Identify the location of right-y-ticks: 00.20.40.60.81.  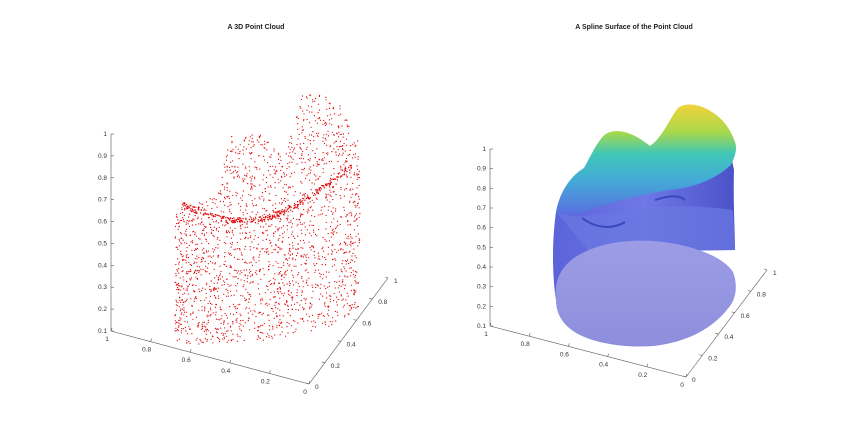
(729, 326).